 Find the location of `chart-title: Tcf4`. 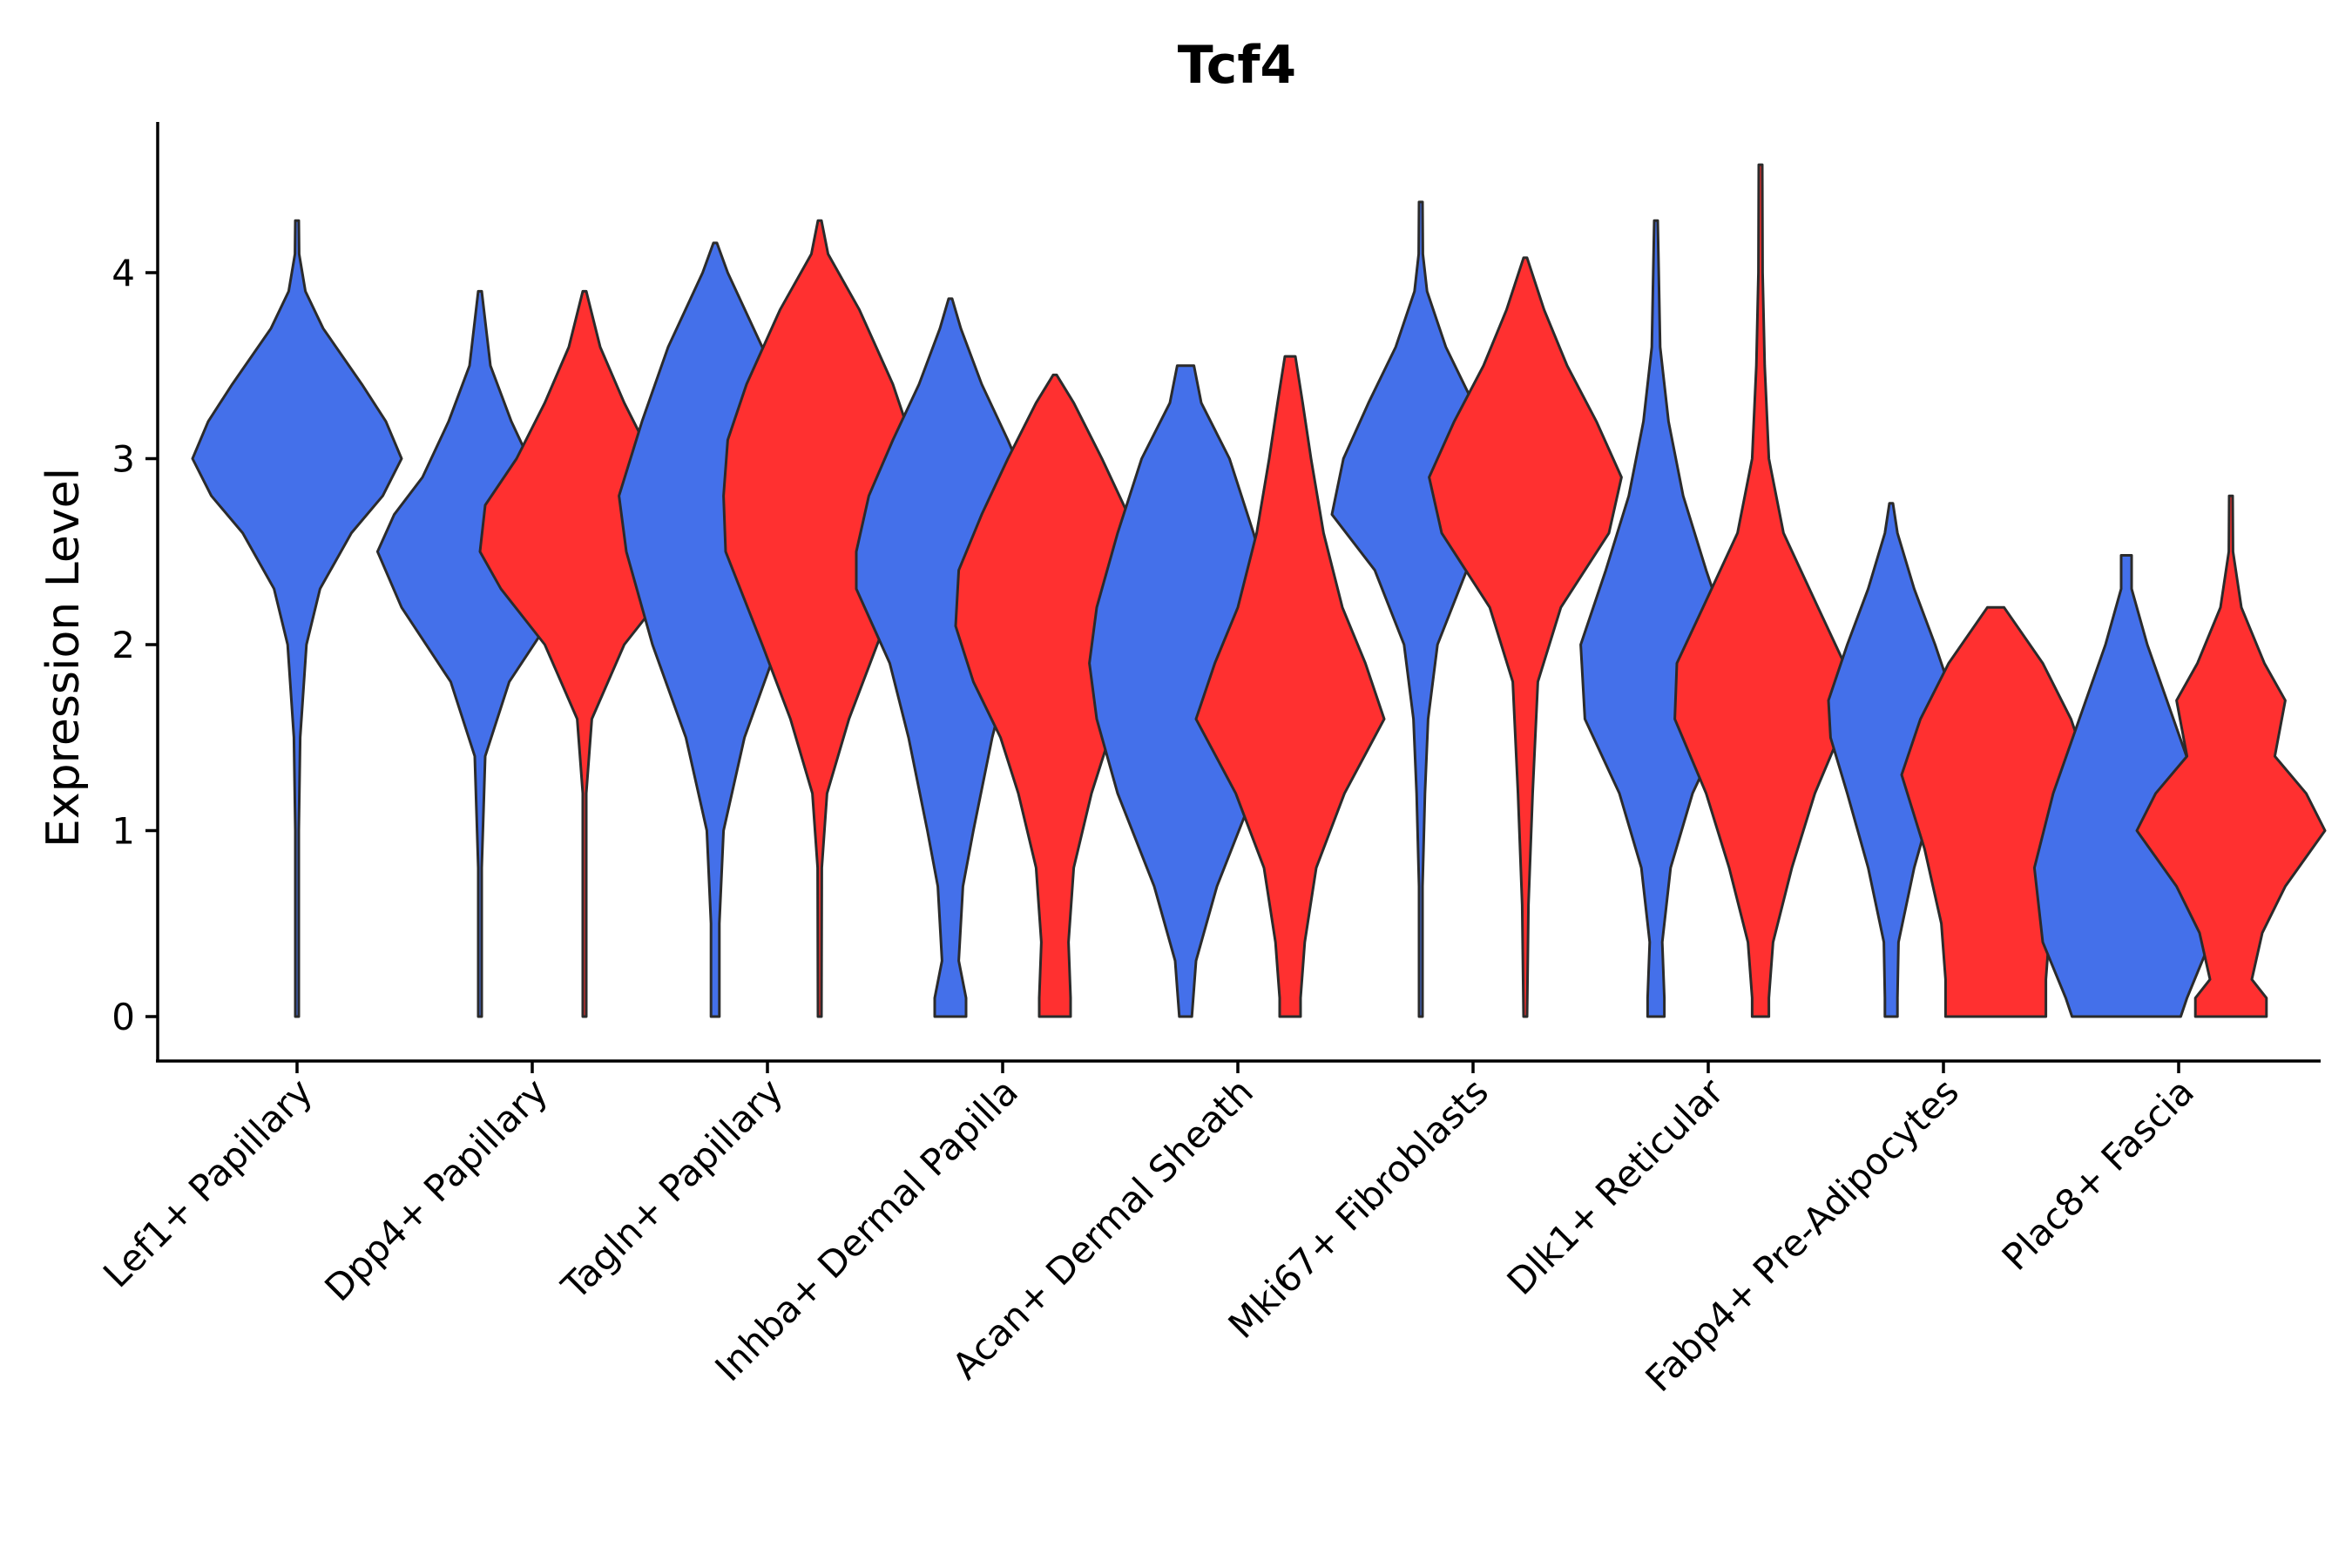

chart-title: Tcf4 is located at coordinates (1237, 66).